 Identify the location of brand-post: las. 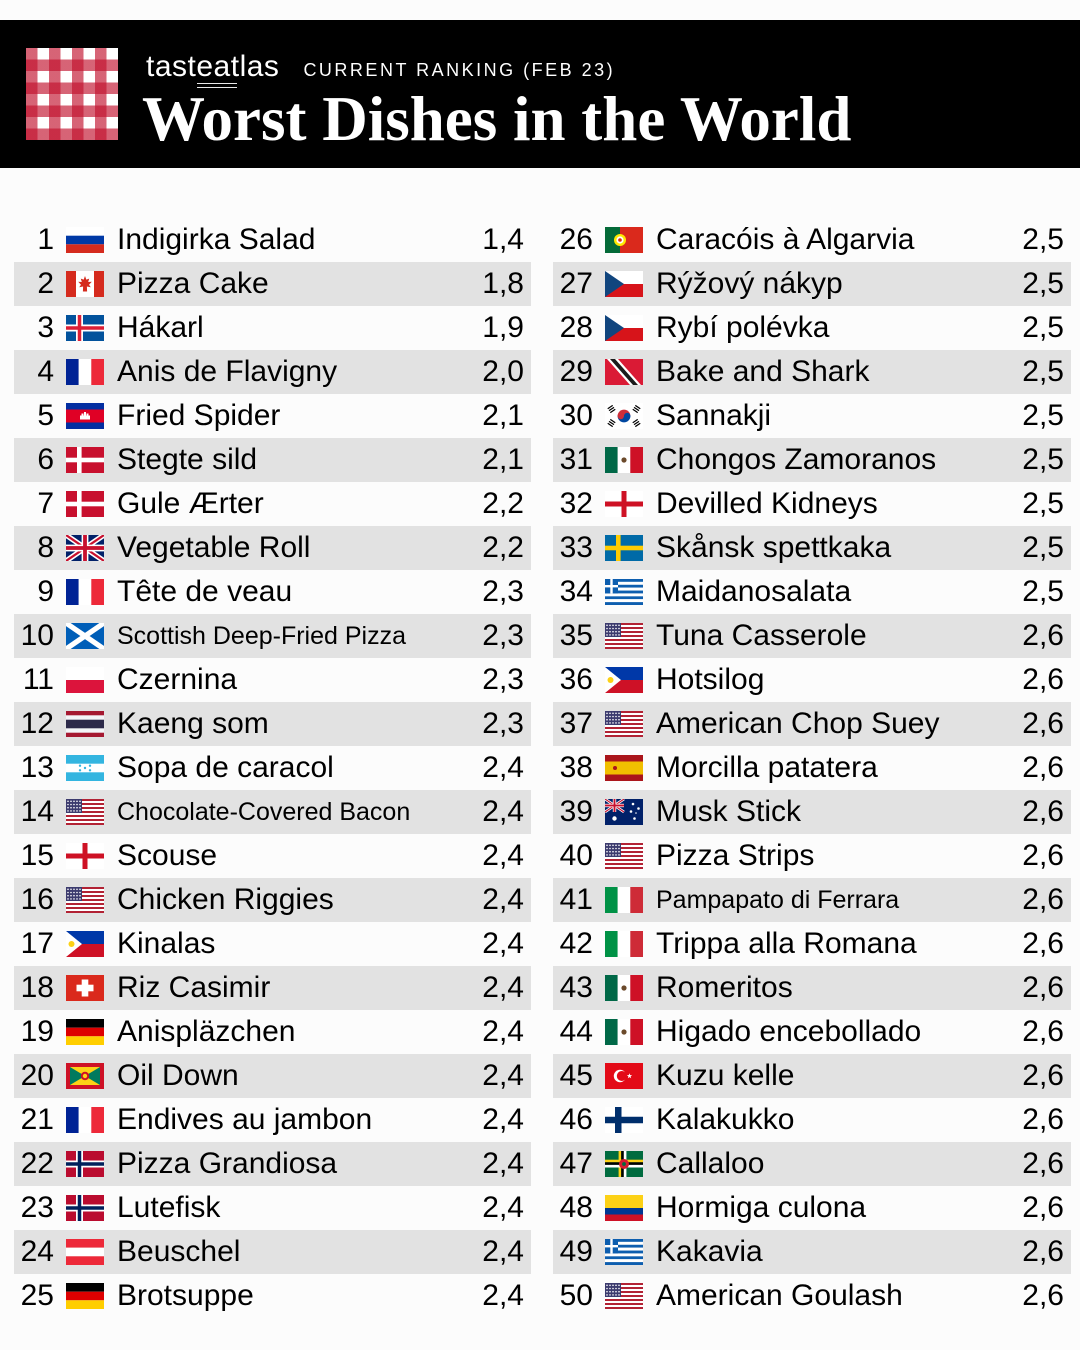
(259, 66).